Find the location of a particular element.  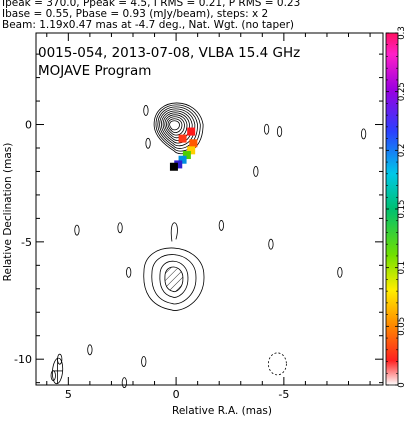

colorbar-ticks: 0 0.05 0.1 0.15 0.2 0.25 0.3 is located at coordinates (396, 207).